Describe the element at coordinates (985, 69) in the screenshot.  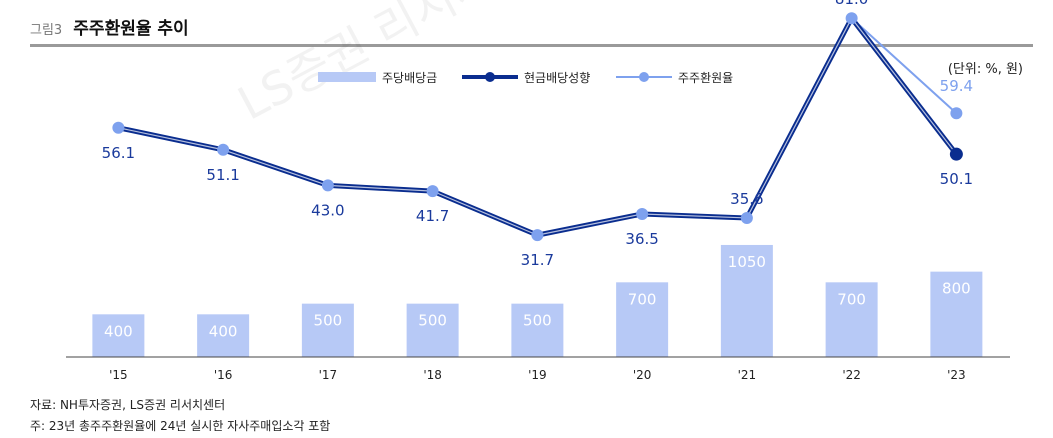
I see `unit-label: (단위: %, 원)` at that location.